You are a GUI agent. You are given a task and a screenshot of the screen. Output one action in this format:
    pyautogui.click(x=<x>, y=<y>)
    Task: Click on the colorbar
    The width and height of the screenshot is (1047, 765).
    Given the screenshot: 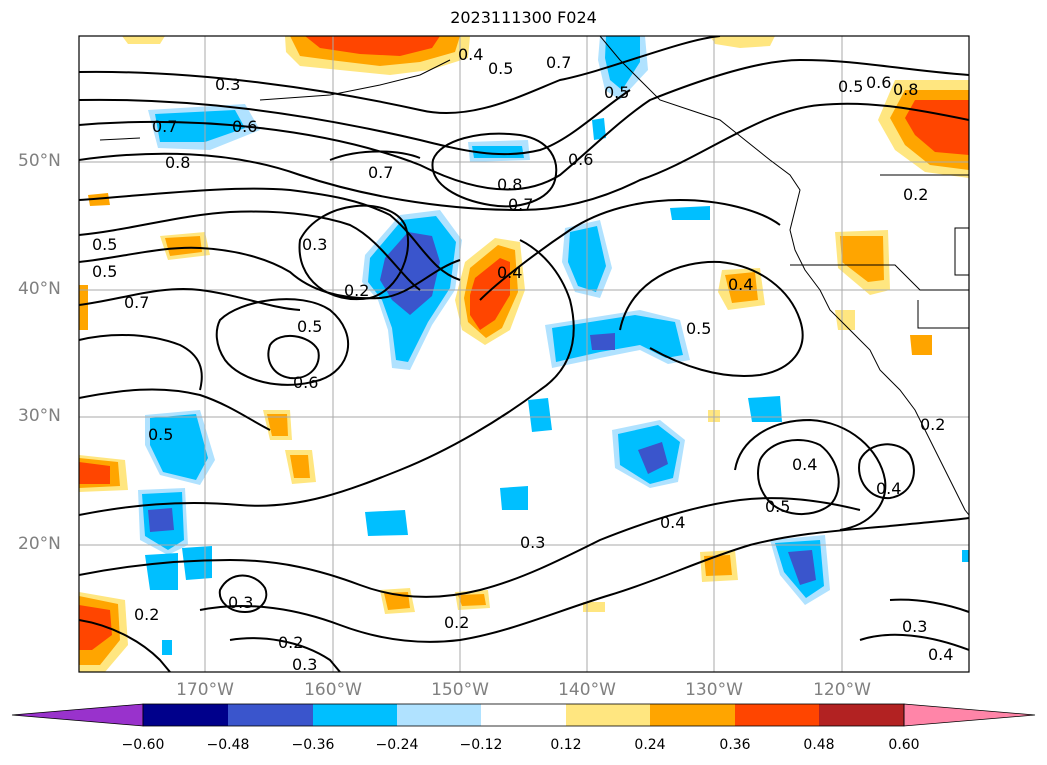 What is the action you would take?
    pyautogui.click(x=523, y=715)
    